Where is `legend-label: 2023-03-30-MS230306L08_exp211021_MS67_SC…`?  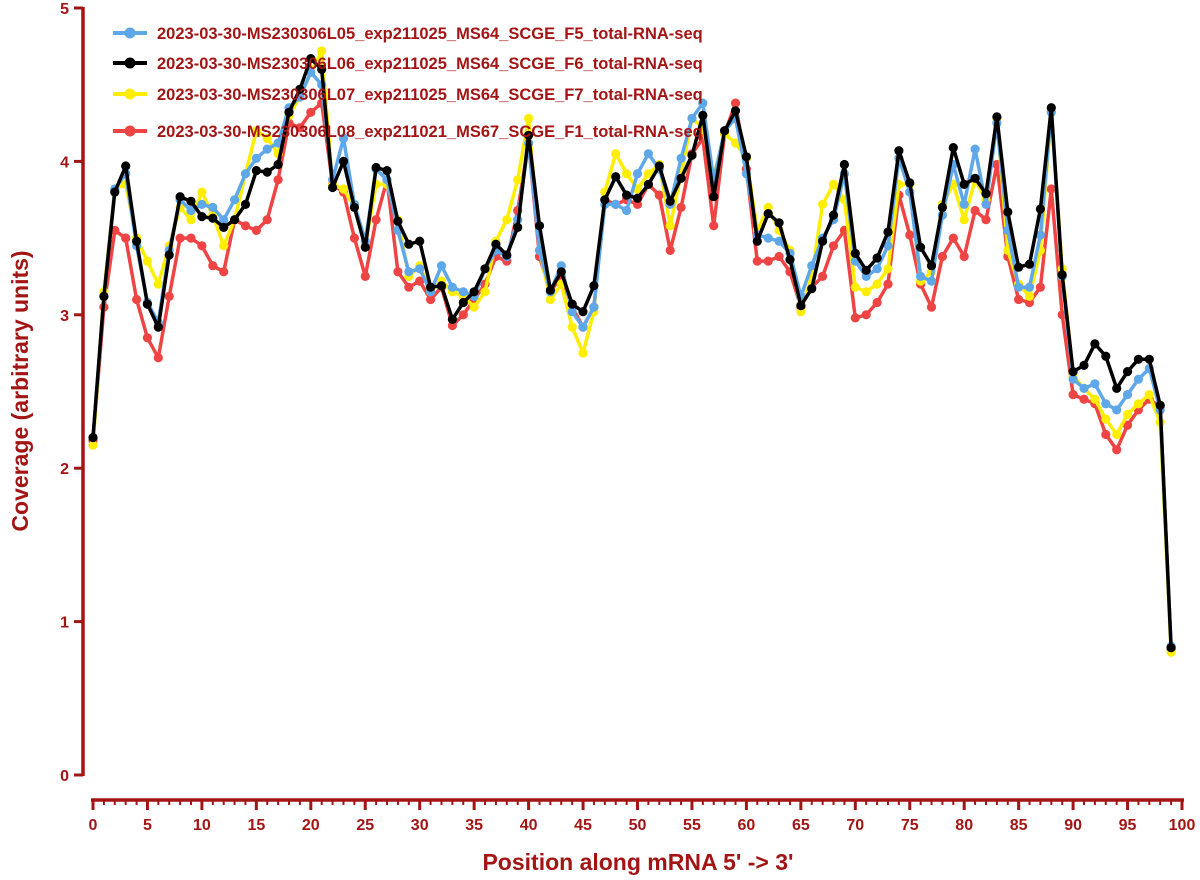 legend-label: 2023-03-30-MS230306L08_exp211021_MS67_SC… is located at coordinates (430, 132).